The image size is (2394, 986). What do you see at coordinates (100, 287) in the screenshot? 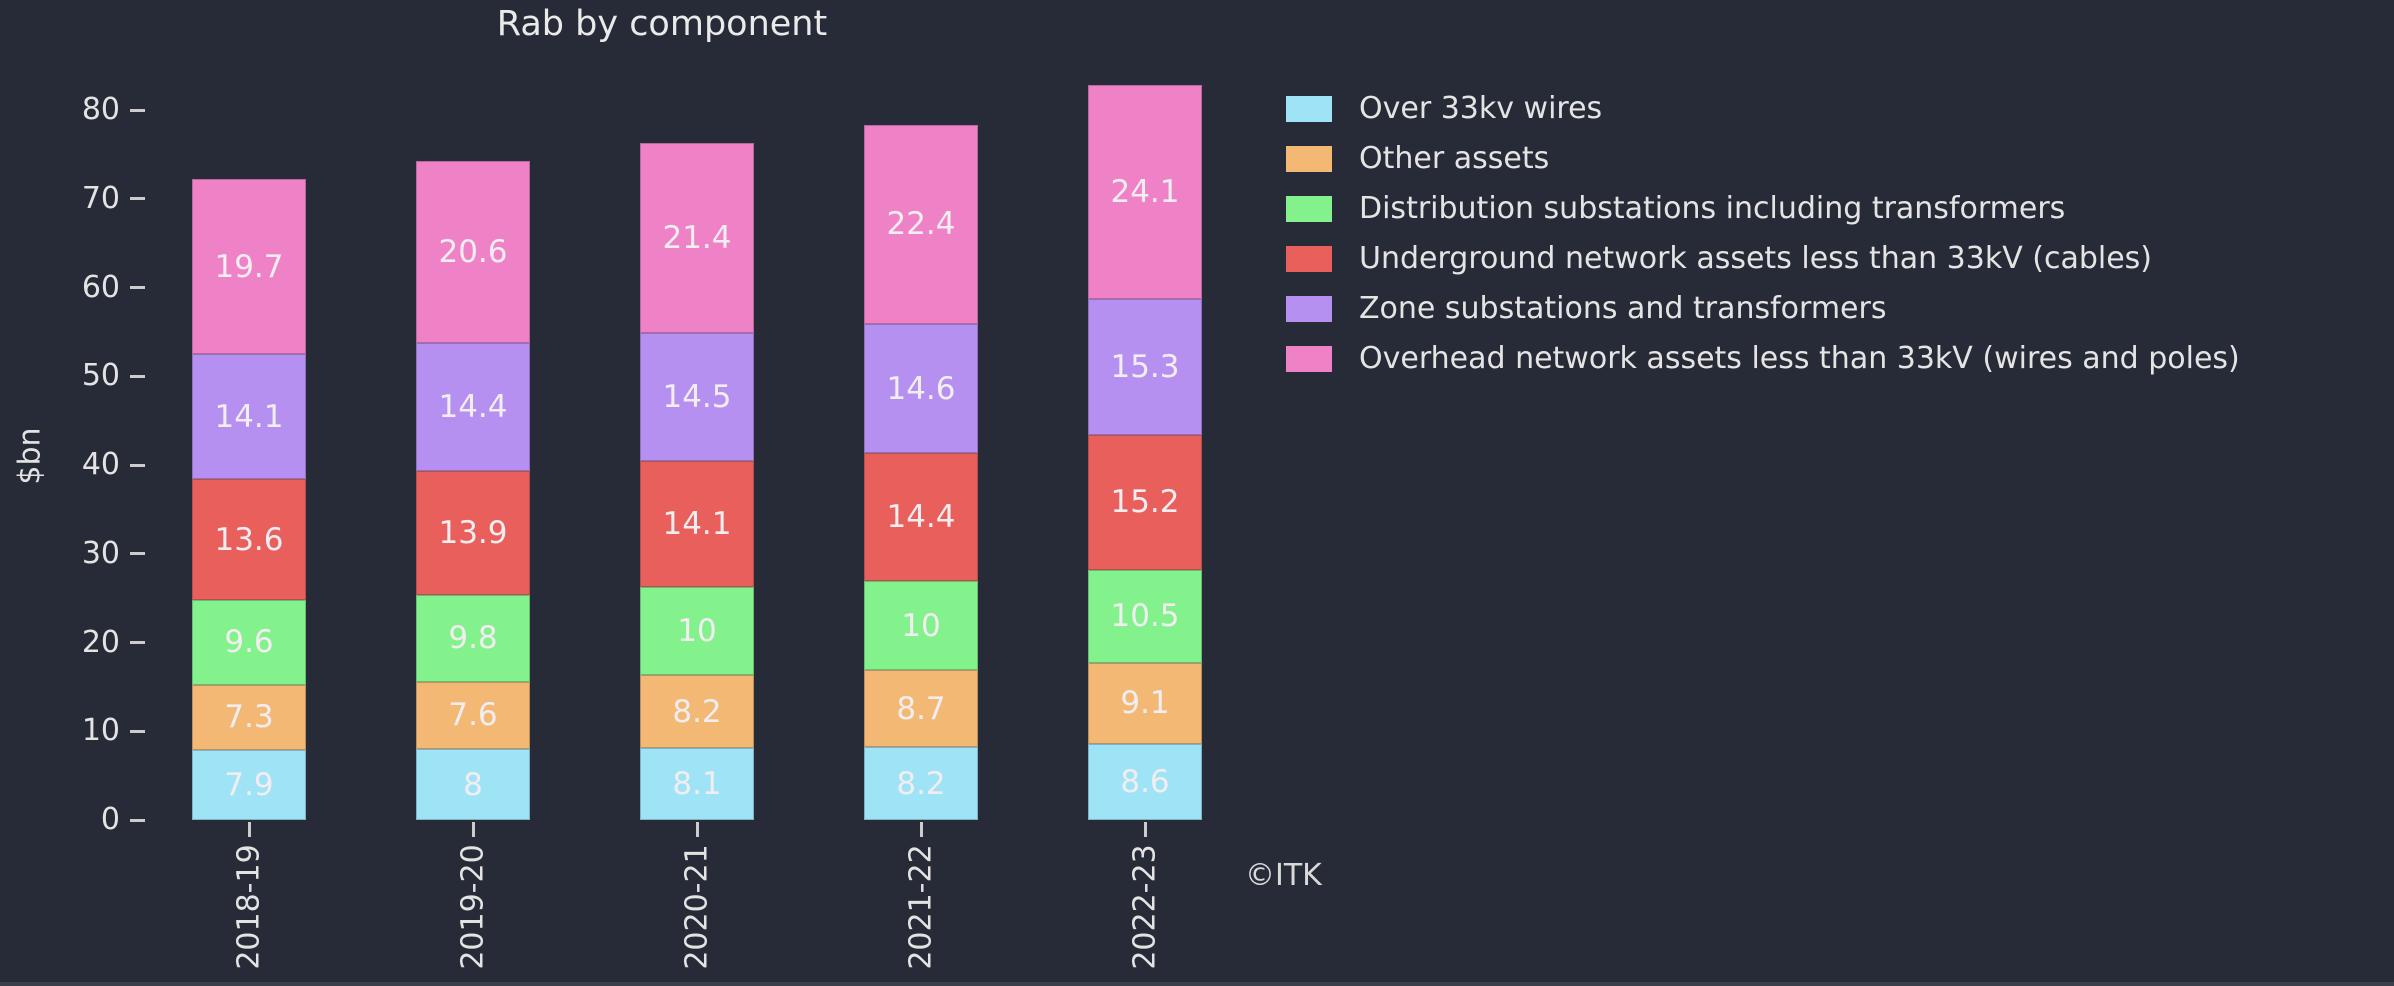
I see `y-tick-label: 60` at bounding box center [100, 287].